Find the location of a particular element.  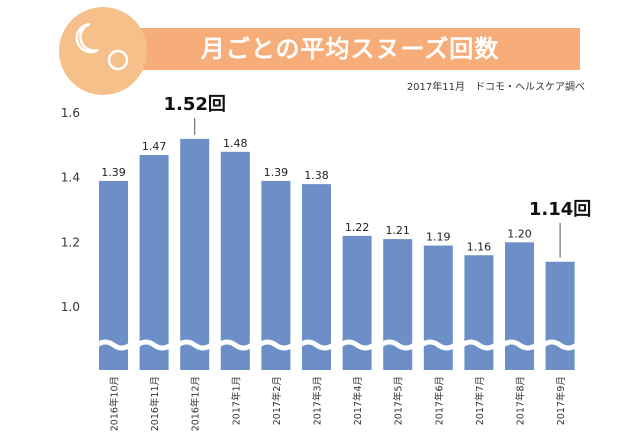

x-tick-label: 2017年2月 is located at coordinates (277, 400).